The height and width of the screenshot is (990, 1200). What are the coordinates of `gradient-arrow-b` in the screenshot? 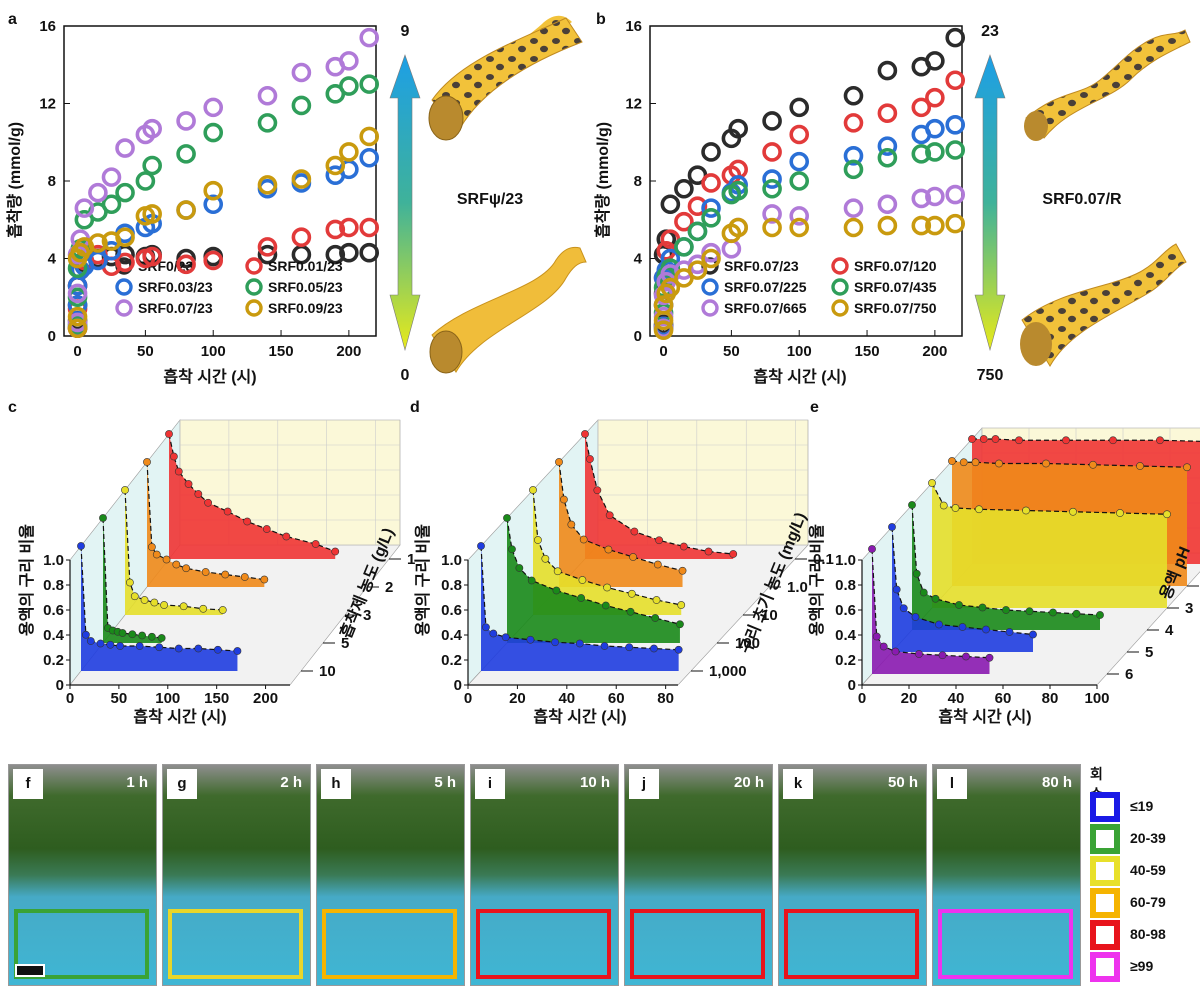 It's located at (990, 203).